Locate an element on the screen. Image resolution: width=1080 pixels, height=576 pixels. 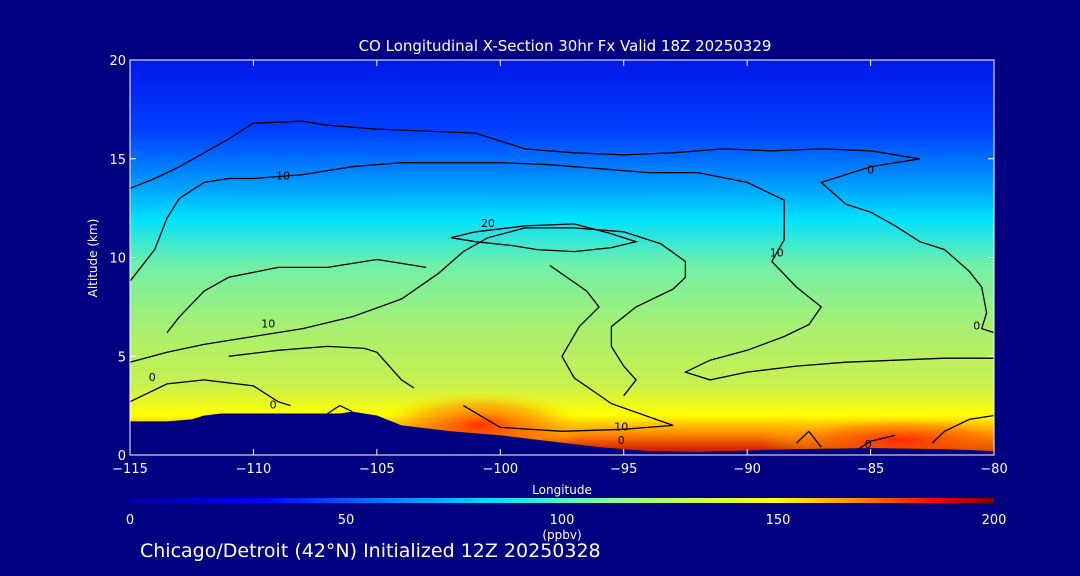
colorbar-tick-label-1: 50 is located at coordinates (346, 520).